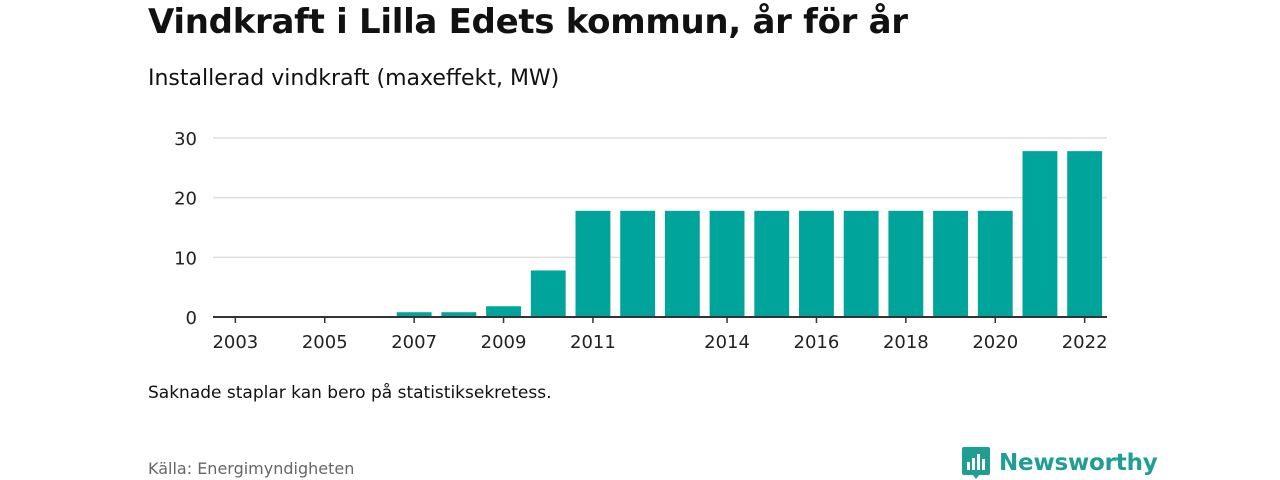 Image resolution: width=1280 pixels, height=480 pixels. I want to click on x-tick-label: 2016, so click(817, 342).